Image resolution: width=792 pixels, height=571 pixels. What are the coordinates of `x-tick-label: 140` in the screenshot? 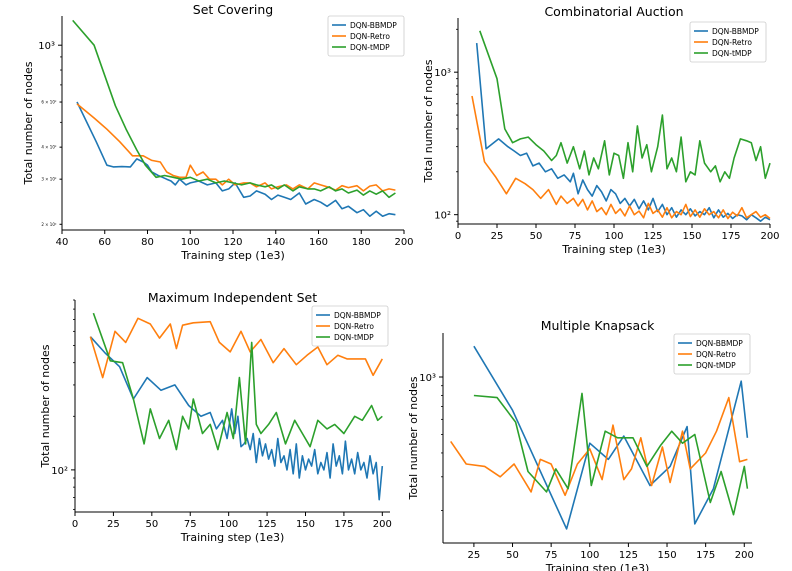 It's located at (275, 242).